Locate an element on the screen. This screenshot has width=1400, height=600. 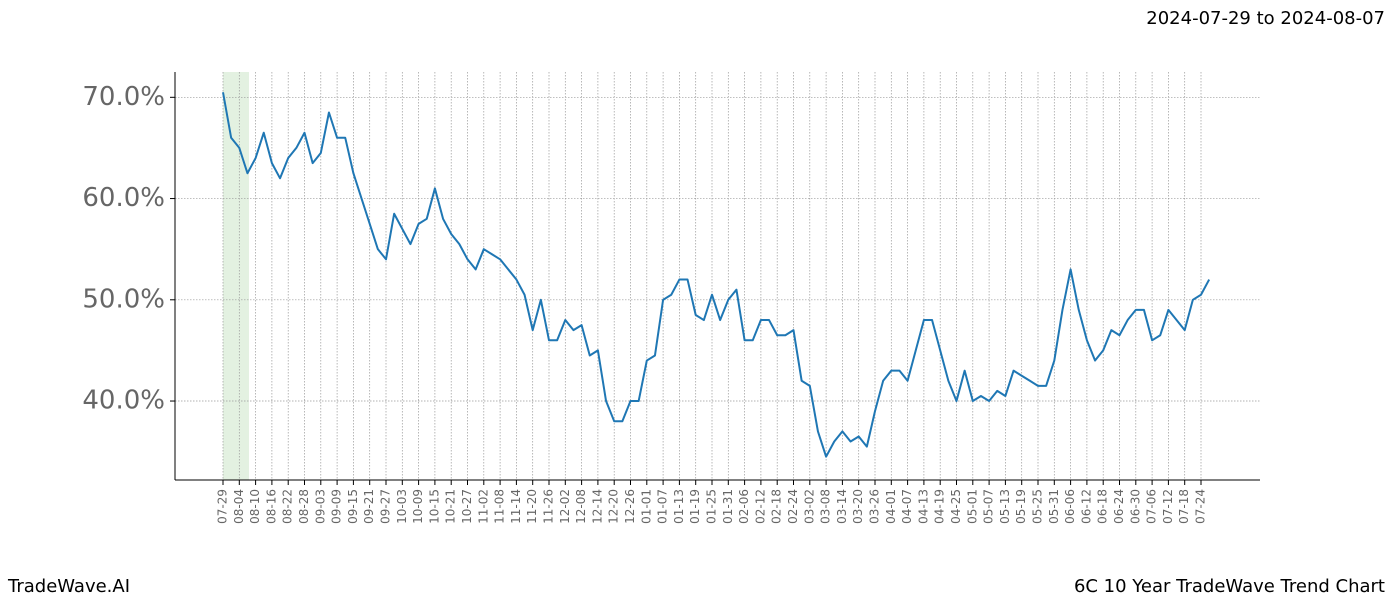
x-tick-label: 07-06 is located at coordinates (1152, 506).